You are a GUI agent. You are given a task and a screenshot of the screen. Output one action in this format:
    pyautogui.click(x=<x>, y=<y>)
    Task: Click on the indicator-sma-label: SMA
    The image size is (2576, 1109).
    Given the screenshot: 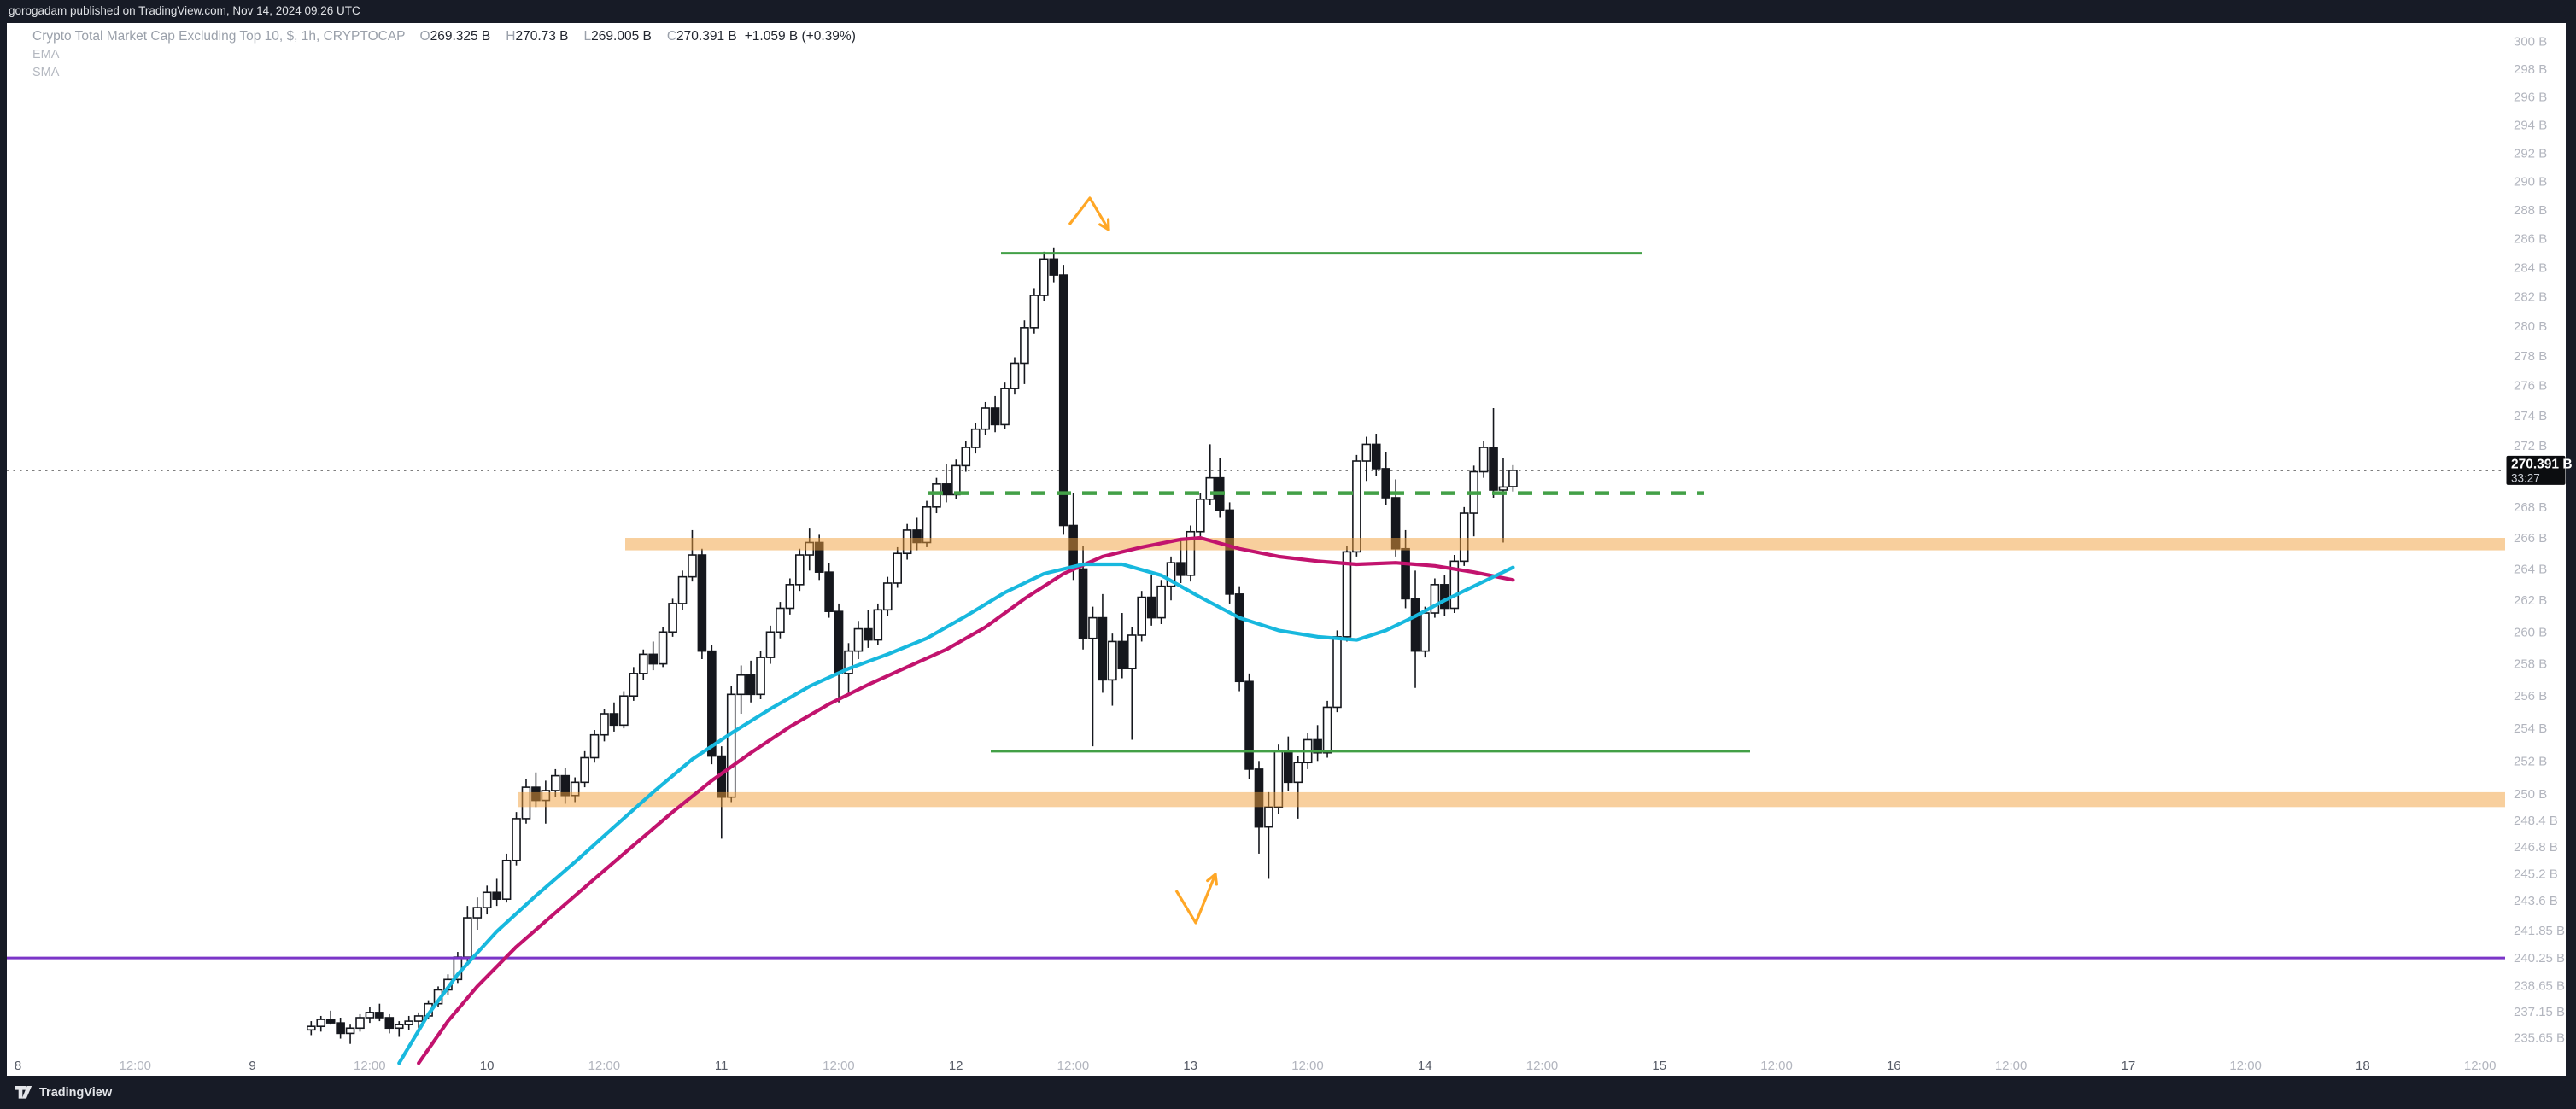 What is the action you would take?
    pyautogui.click(x=46, y=72)
    